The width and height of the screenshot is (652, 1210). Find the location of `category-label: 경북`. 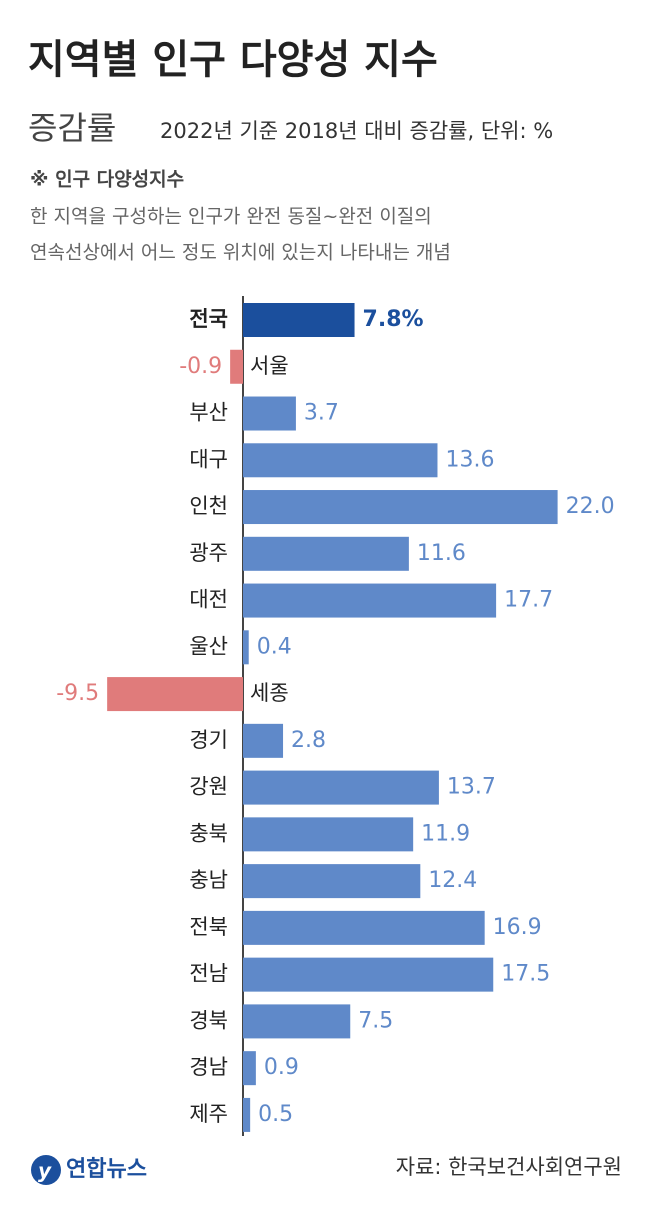

category-label: 경북 is located at coordinates (208, 1020).